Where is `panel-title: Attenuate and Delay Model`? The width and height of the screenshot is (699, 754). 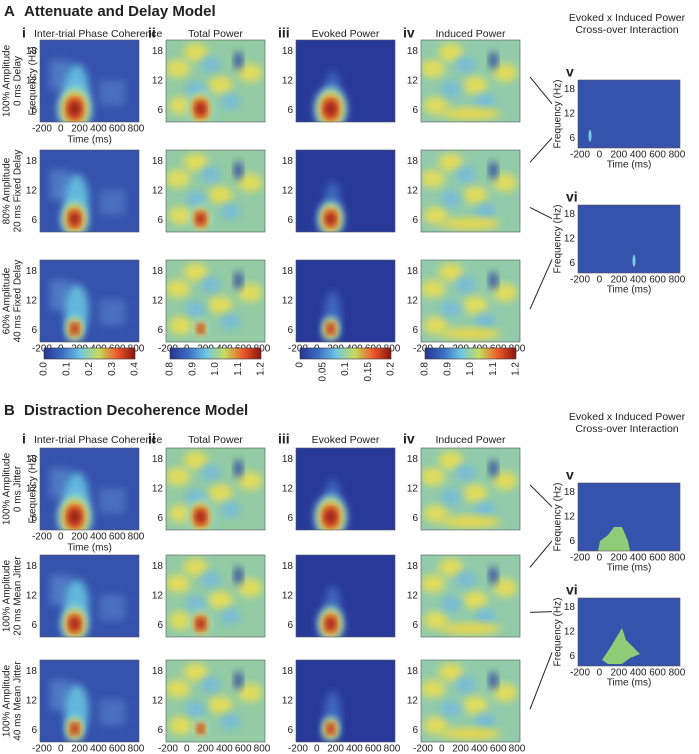
panel-title: Attenuate and Delay Model is located at coordinates (120, 11).